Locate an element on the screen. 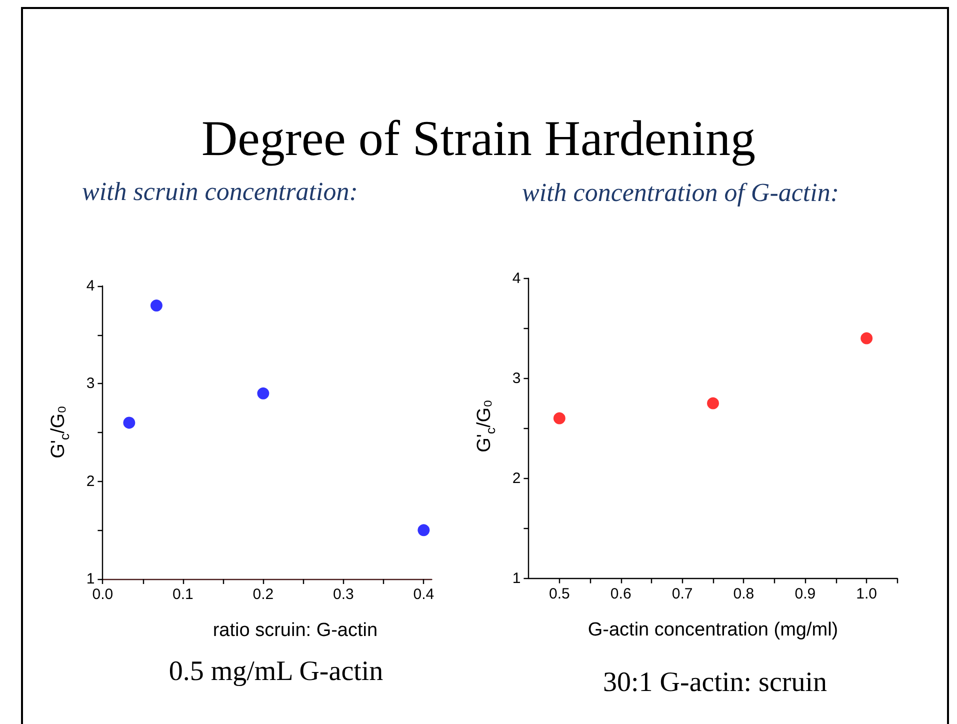  x-tick-label: 0.7 is located at coordinates (682, 593).